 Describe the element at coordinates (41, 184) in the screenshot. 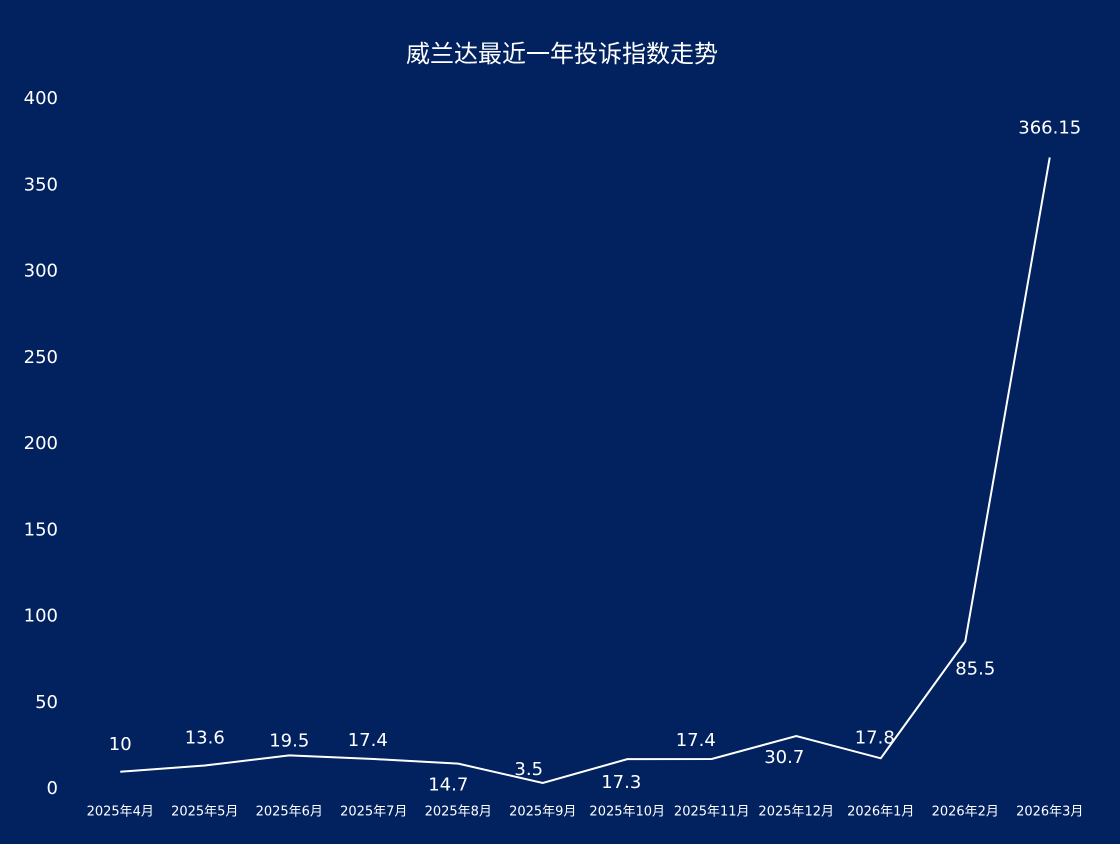

I see `y-tick-label: 350` at that location.